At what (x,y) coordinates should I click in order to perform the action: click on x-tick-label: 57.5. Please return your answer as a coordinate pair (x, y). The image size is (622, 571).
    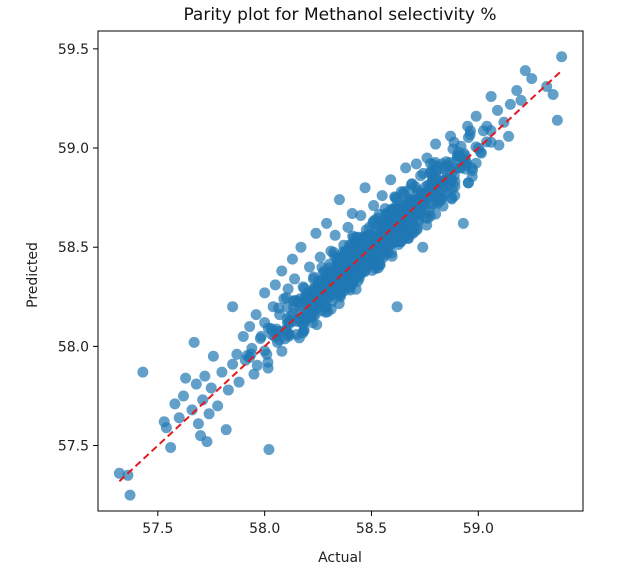
    Looking at the image, I should click on (157, 529).